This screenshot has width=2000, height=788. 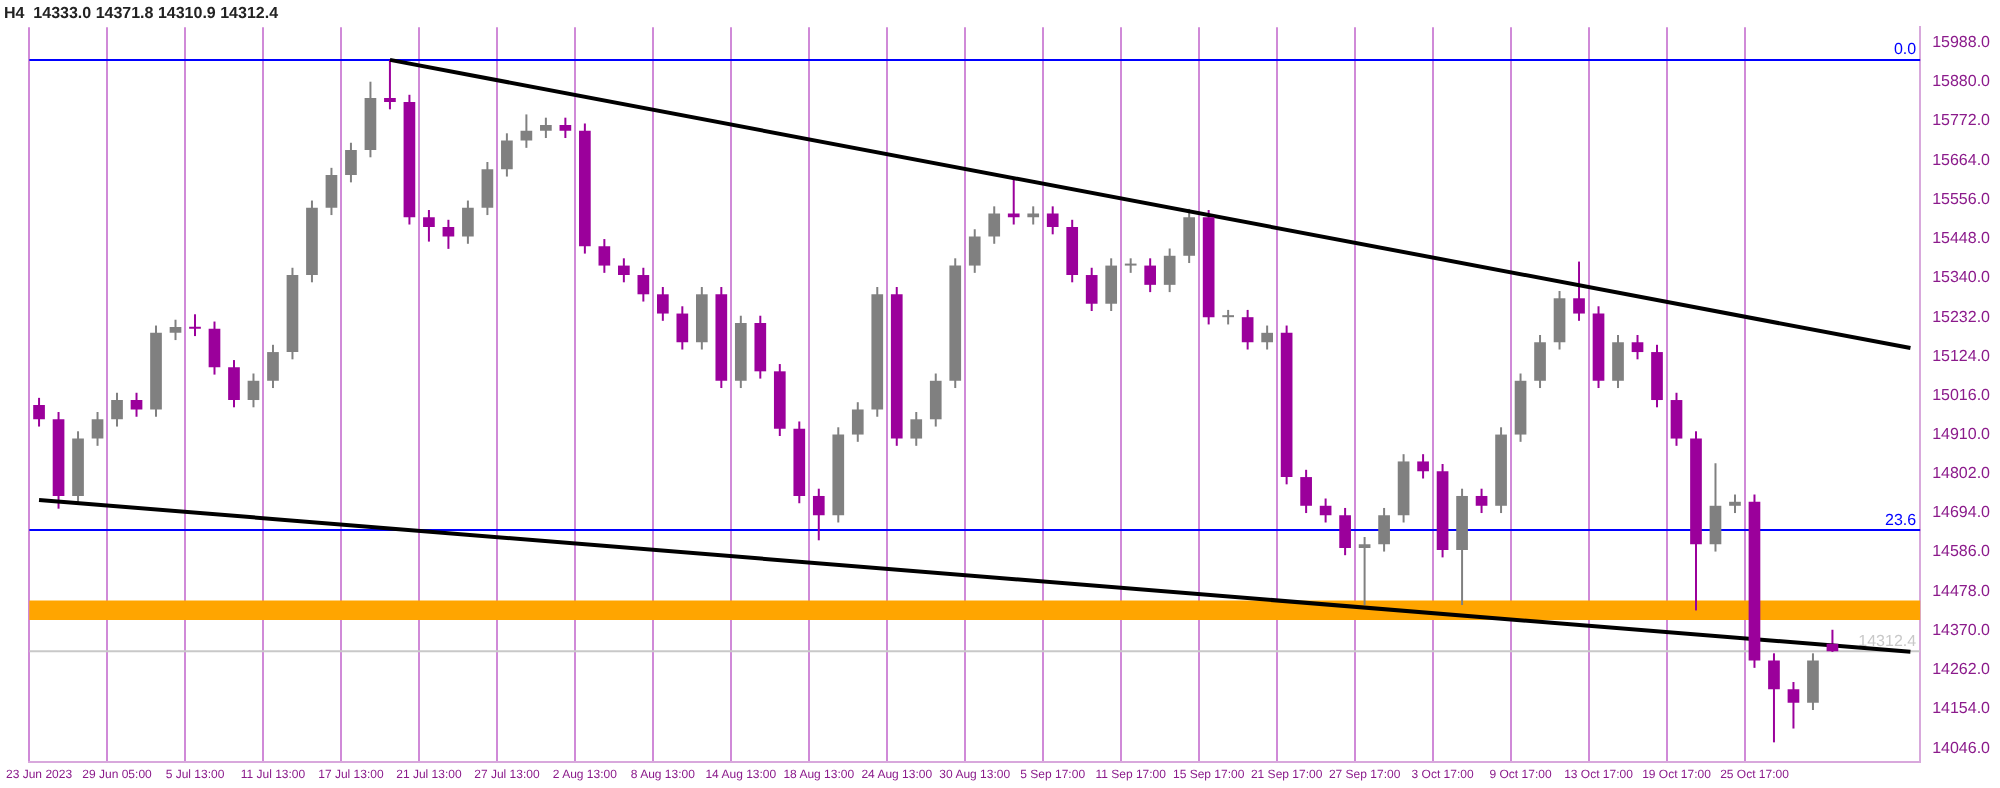 I want to click on chart-title: H4 14333.0 14371.8 14310.9 14312.4, so click(x=142, y=13).